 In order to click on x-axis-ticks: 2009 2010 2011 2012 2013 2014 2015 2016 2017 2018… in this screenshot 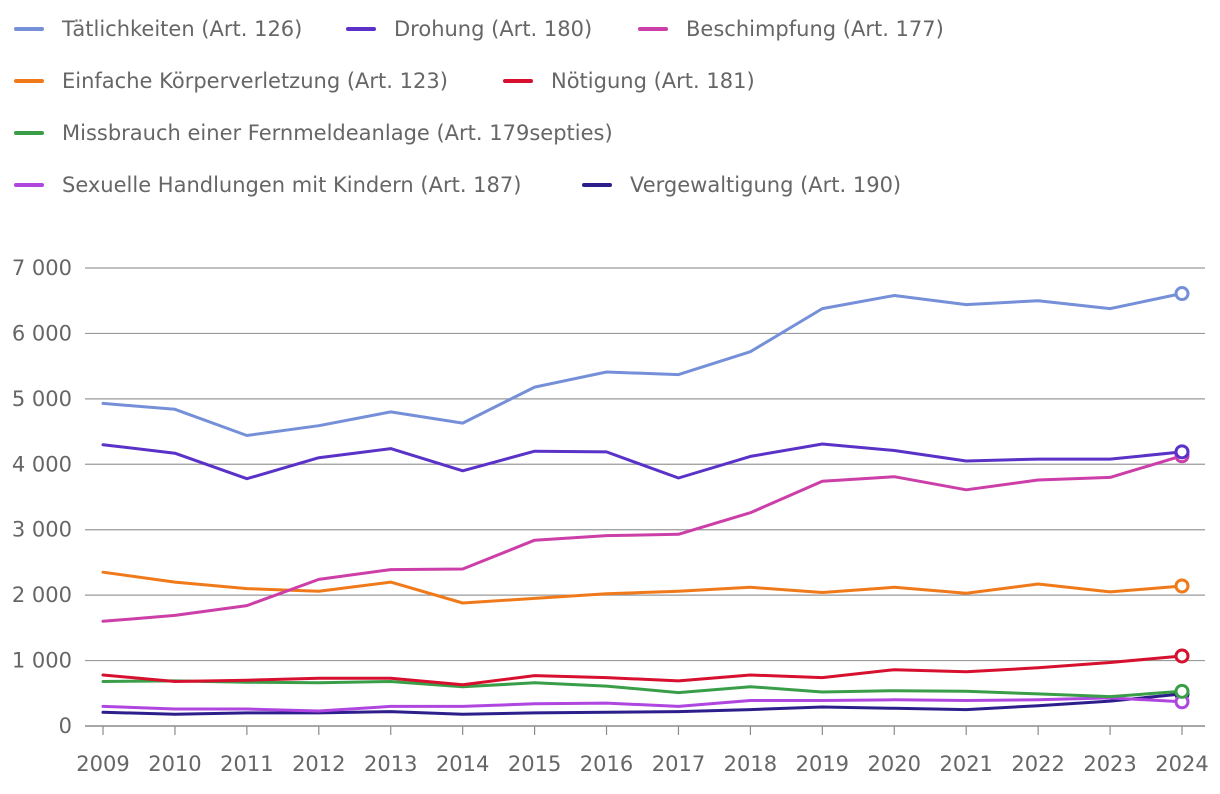, I will do `click(642, 751)`.